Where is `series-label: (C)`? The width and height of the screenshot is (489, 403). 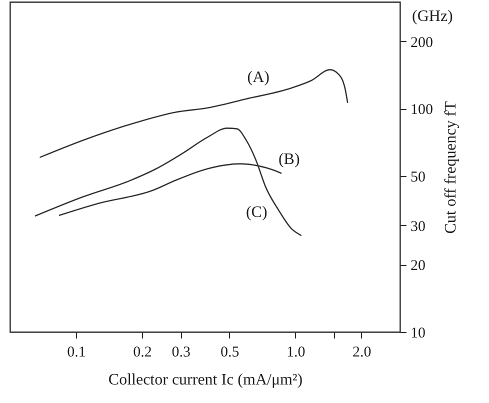 series-label: (C) is located at coordinates (257, 213).